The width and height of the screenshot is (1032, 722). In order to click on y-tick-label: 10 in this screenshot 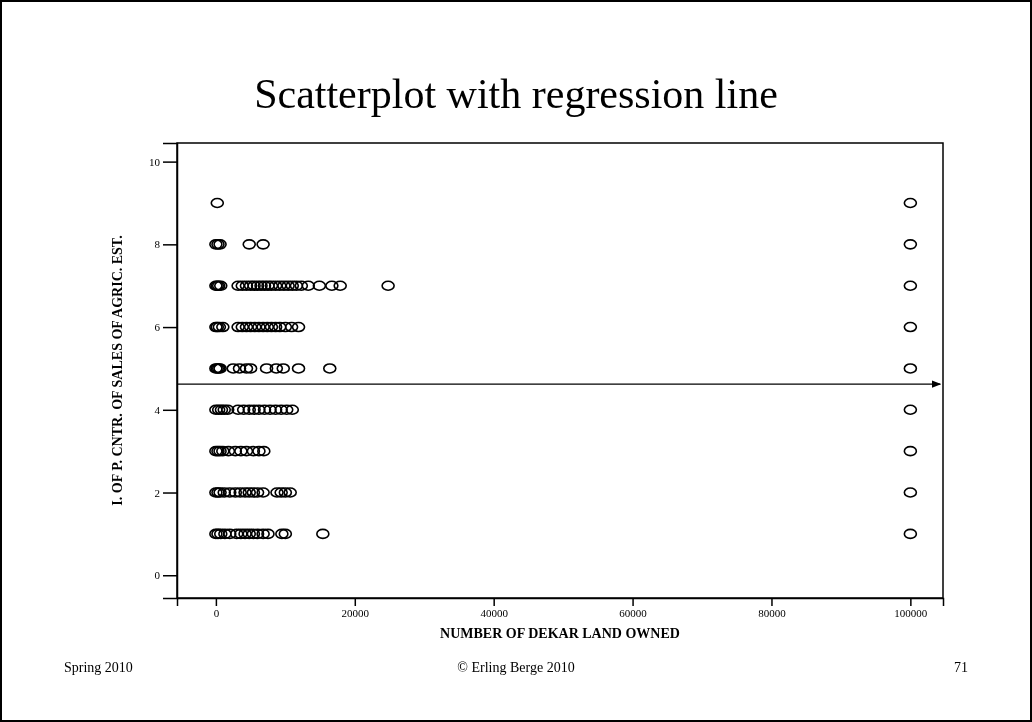, I will do `click(155, 161)`.